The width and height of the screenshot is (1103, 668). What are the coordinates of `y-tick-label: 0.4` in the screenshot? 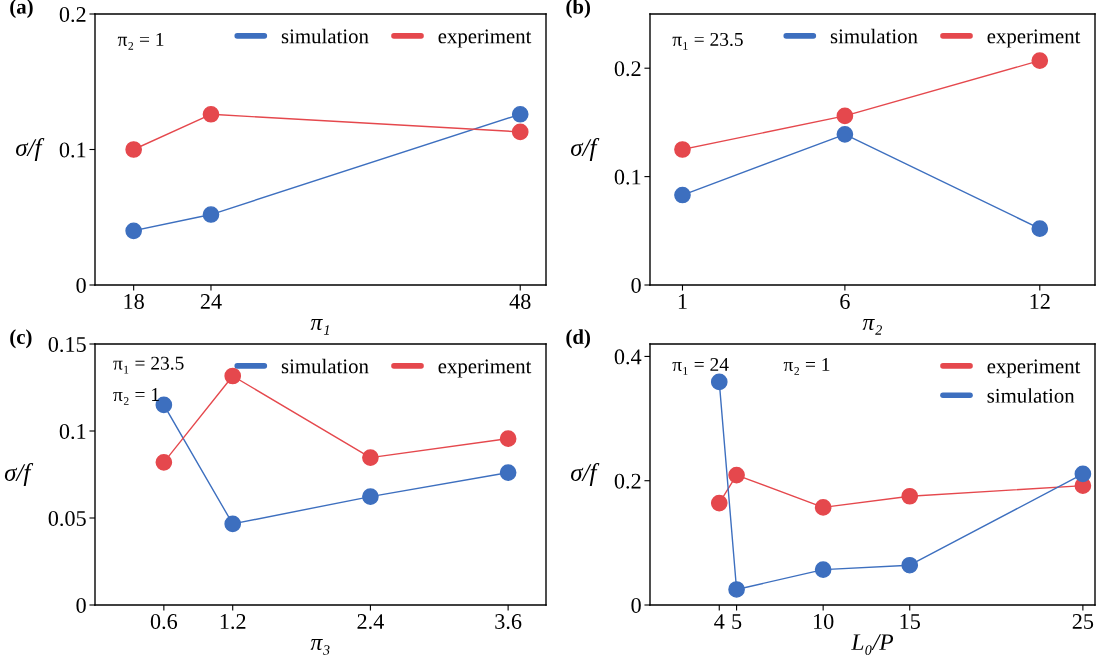 It's located at (628, 357).